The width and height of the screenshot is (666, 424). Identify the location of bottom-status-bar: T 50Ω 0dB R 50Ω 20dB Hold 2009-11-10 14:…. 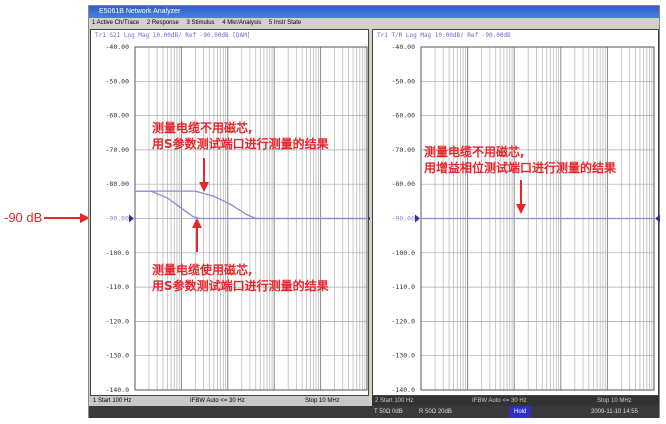
(374, 412).